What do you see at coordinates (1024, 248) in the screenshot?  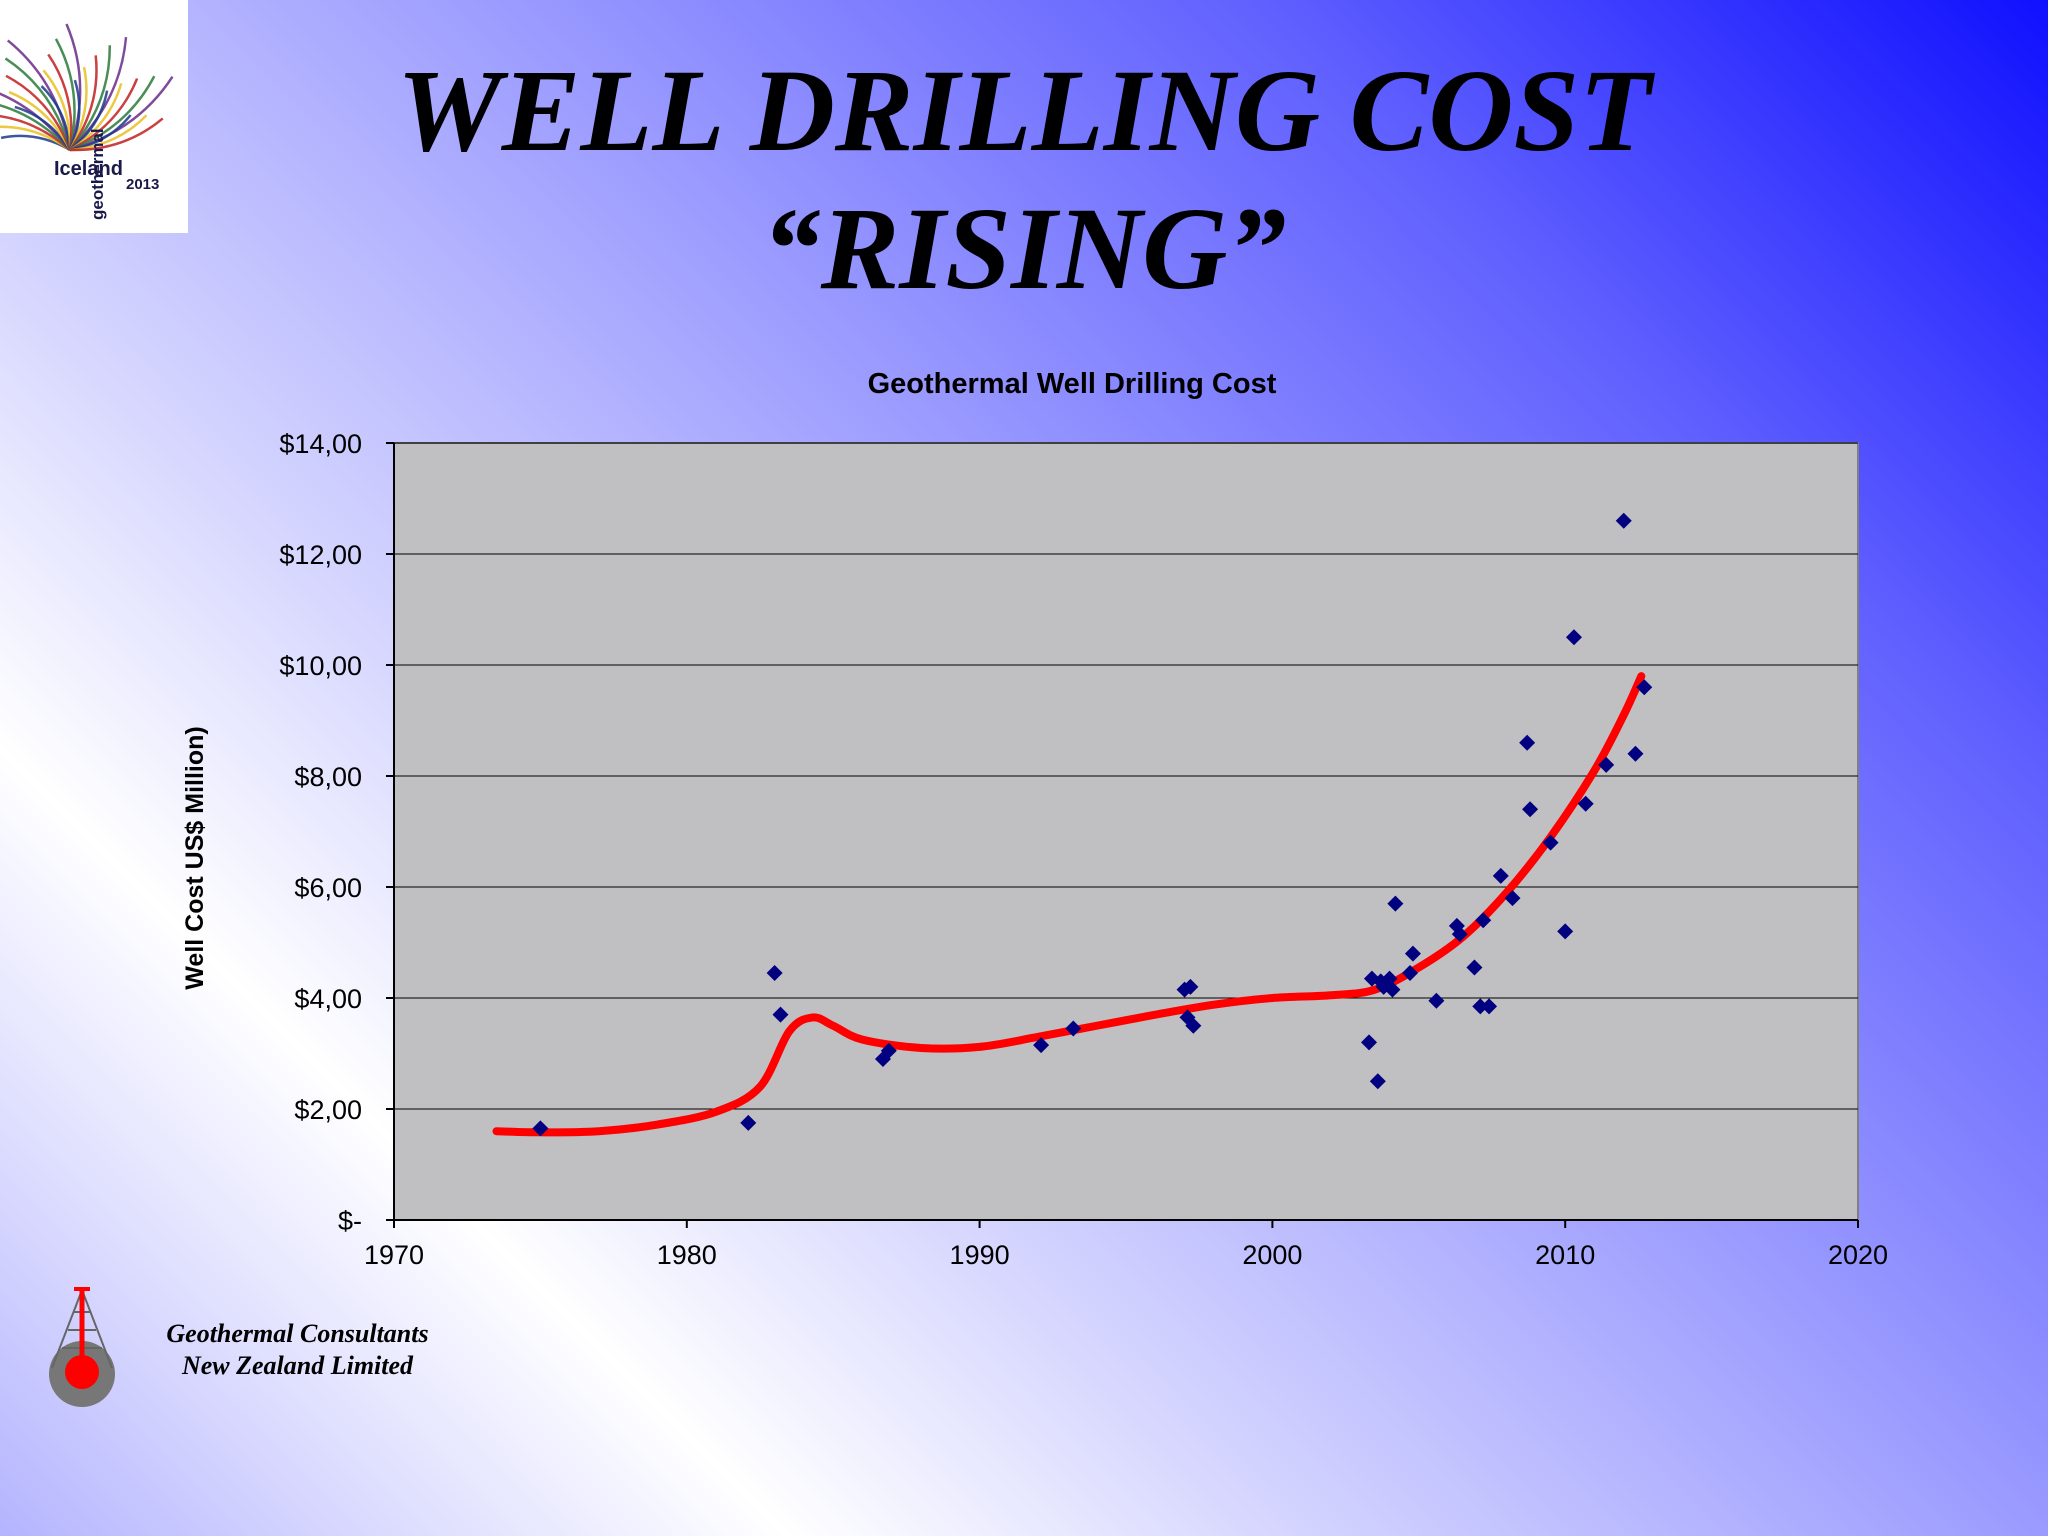 I see `slide-title-line-2: “RISING”` at bounding box center [1024, 248].